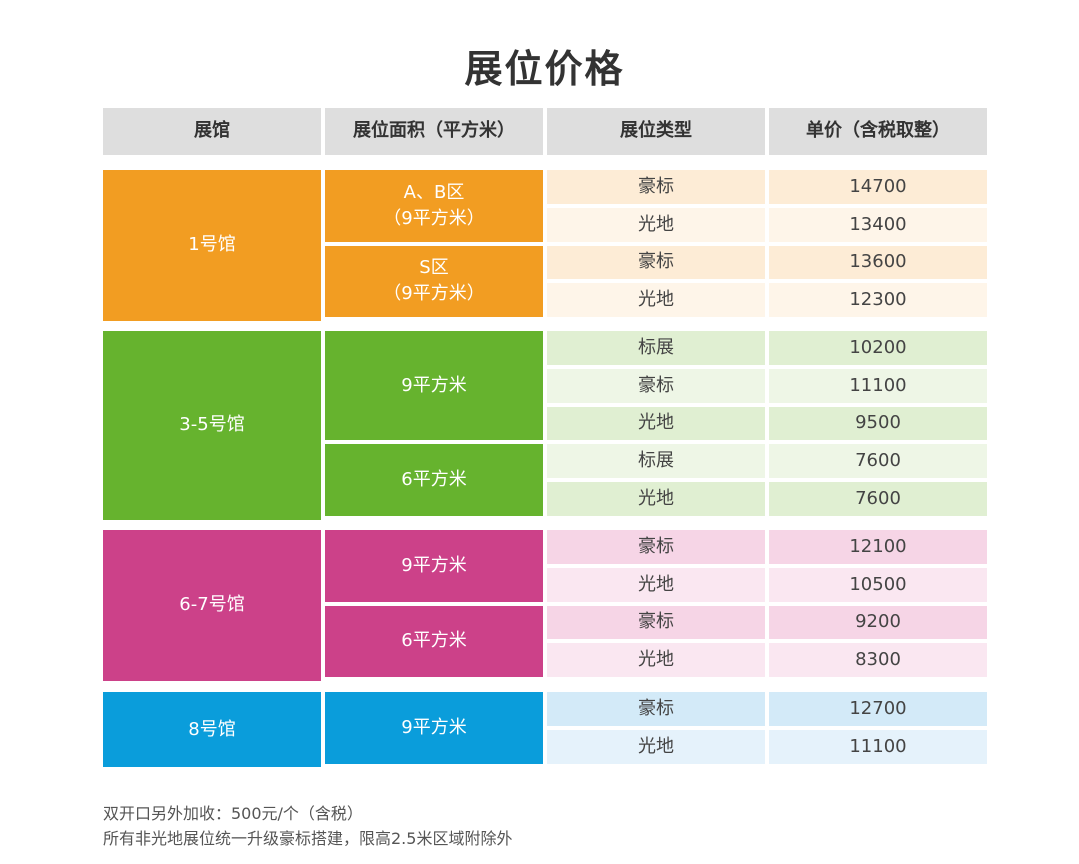 The image size is (1079, 864). What do you see at coordinates (544, 69) in the screenshot?
I see `page-title: 展位价格` at bounding box center [544, 69].